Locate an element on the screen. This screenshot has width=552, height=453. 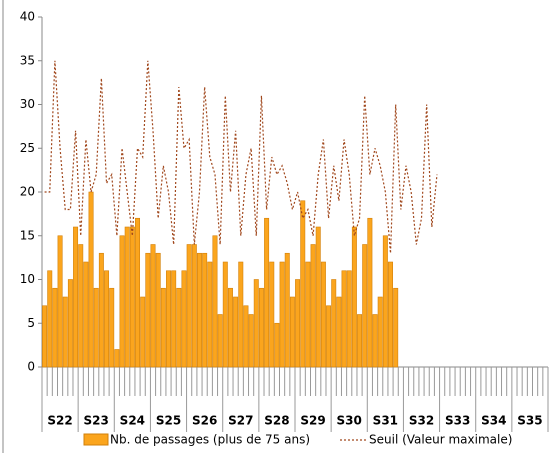
legend-swatch is located at coordinates (96, 439).